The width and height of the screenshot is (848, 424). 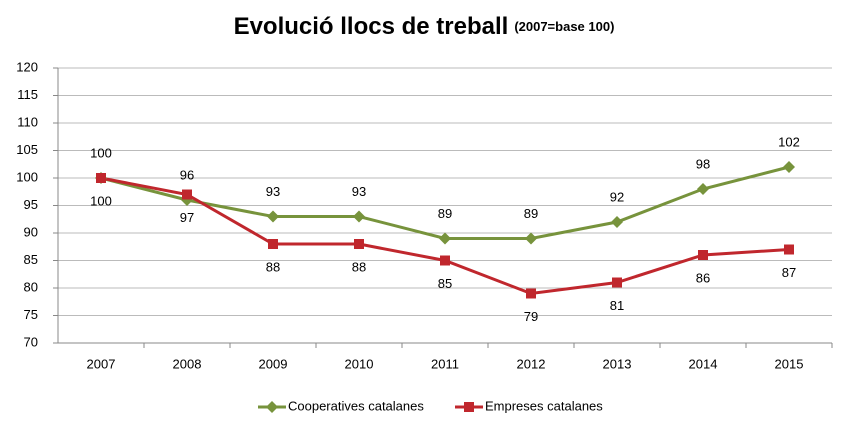 I want to click on y-tick-label: 70, so click(x=31, y=341).